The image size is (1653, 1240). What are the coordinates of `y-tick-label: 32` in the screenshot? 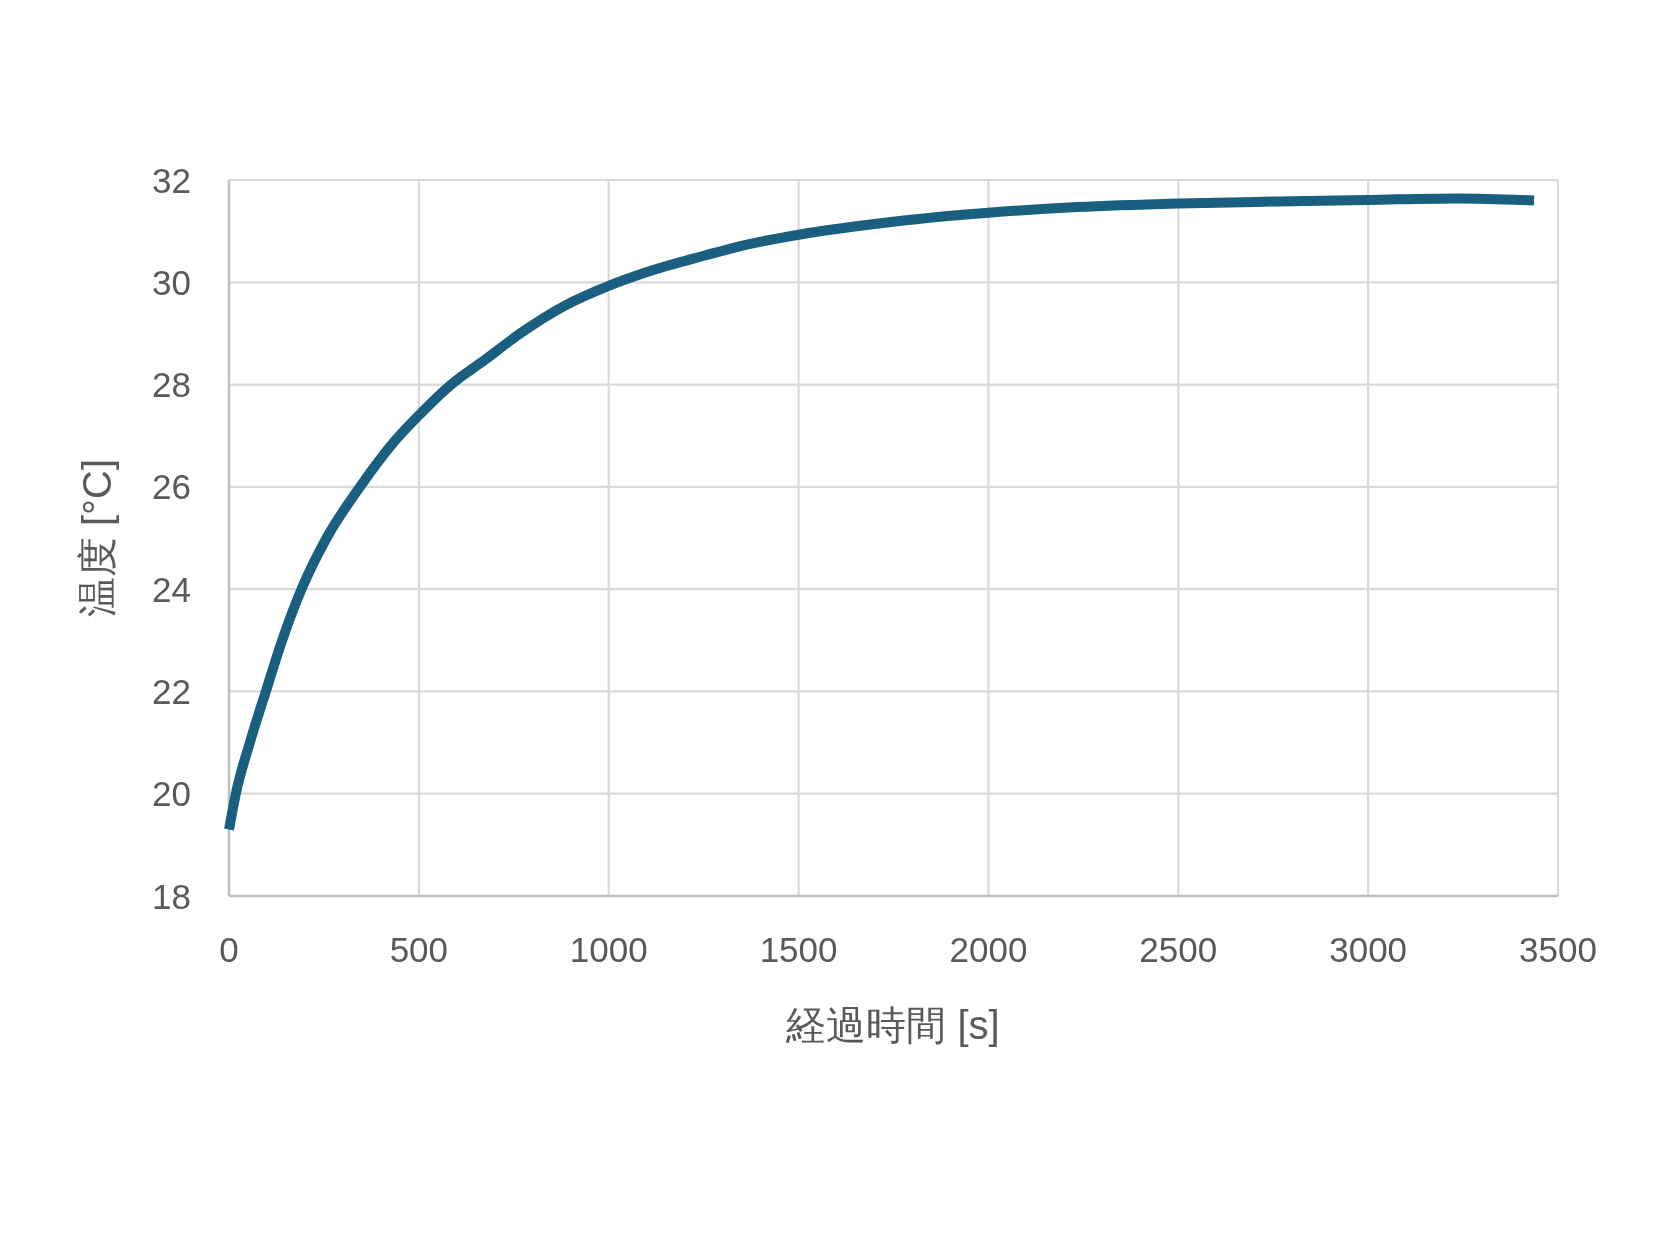 It's located at (171, 180).